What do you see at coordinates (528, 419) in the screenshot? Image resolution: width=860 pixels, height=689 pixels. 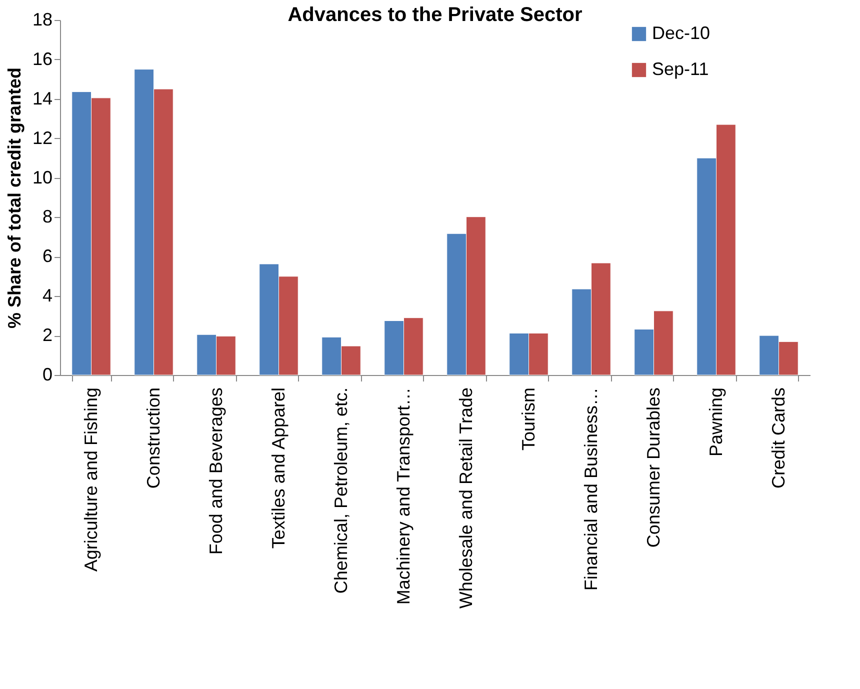 I see `x-tick-label: Tourism` at bounding box center [528, 419].